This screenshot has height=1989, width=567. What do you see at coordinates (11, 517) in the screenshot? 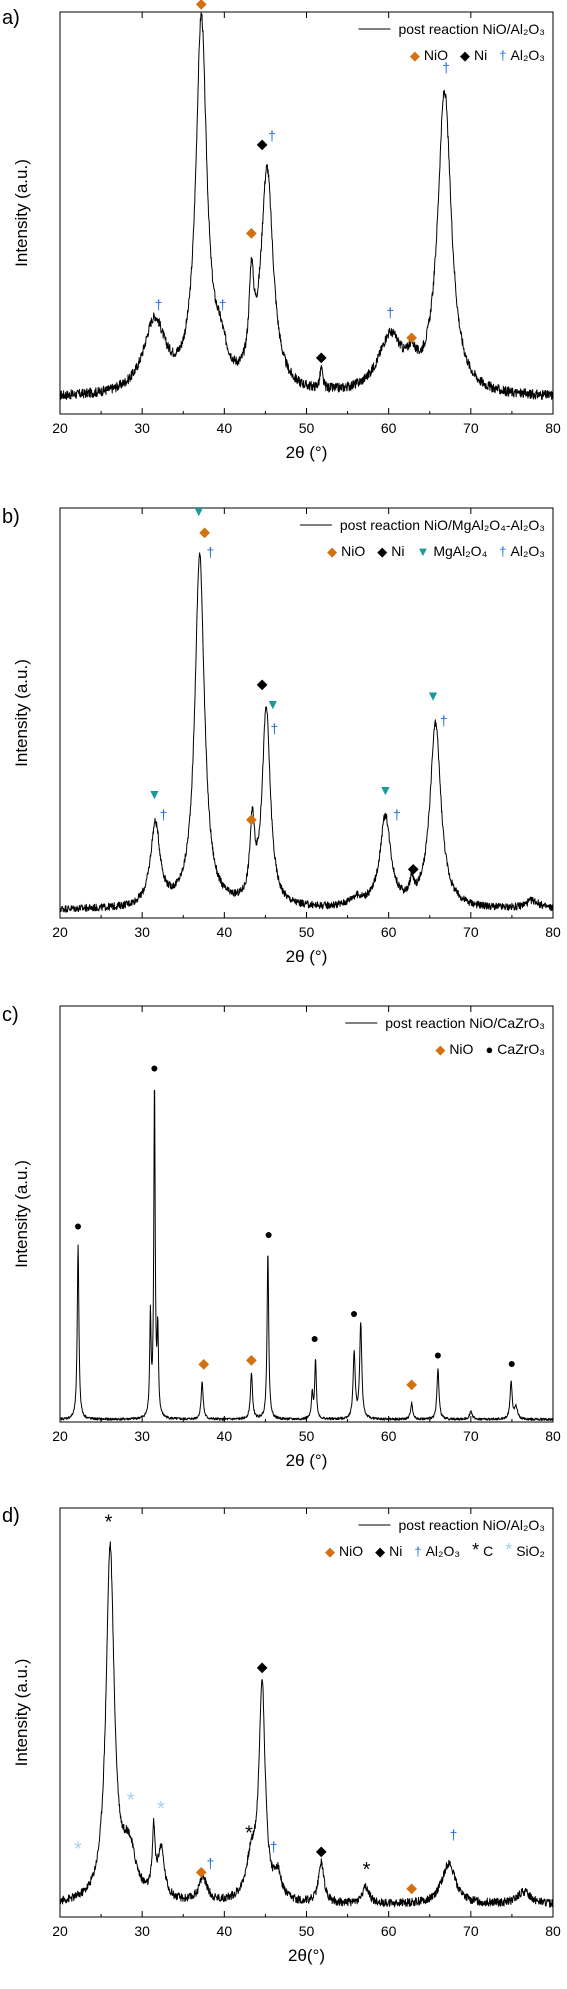
I see `panel-label: b)` at bounding box center [11, 517].